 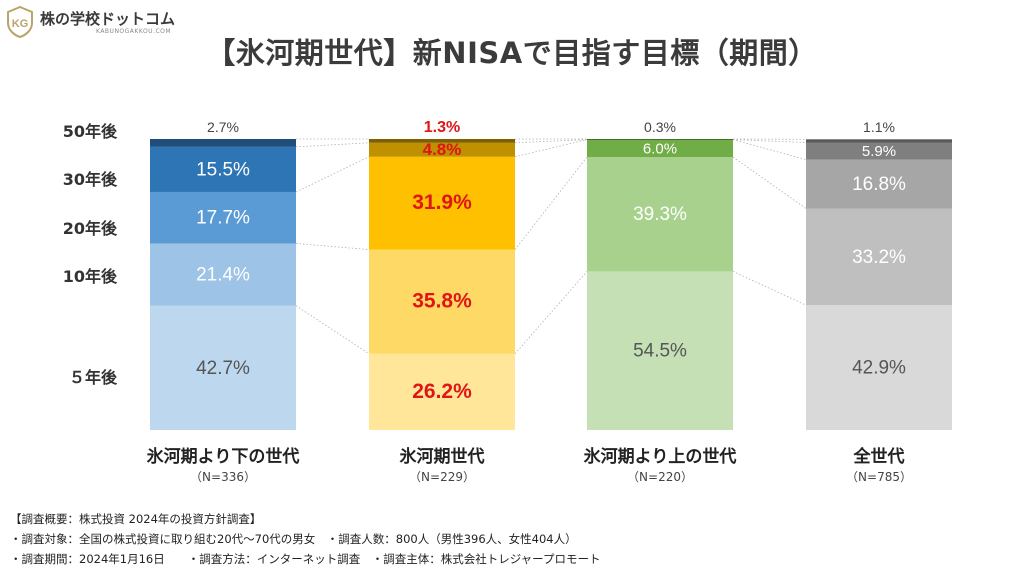 What do you see at coordinates (90, 179) in the screenshot?
I see `axis-label: 30年後` at bounding box center [90, 179].